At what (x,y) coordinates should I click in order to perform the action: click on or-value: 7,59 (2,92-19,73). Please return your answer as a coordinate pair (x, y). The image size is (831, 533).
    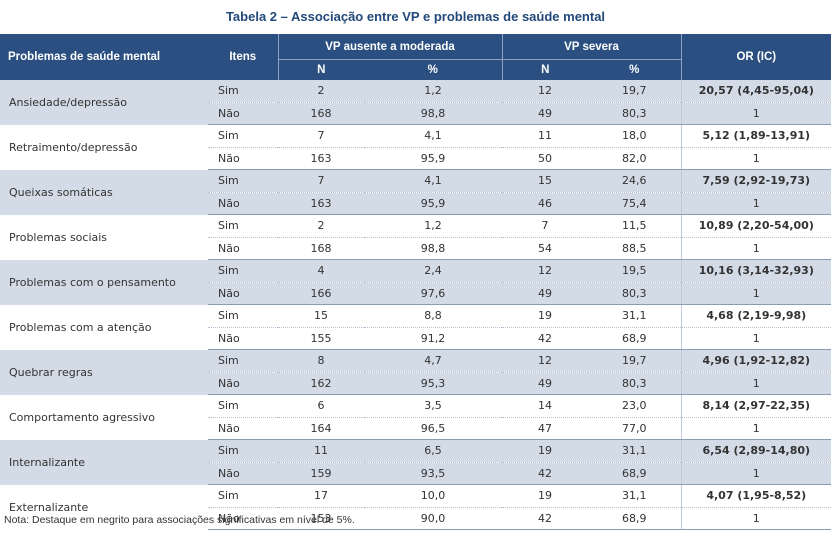
    Looking at the image, I should click on (755, 180).